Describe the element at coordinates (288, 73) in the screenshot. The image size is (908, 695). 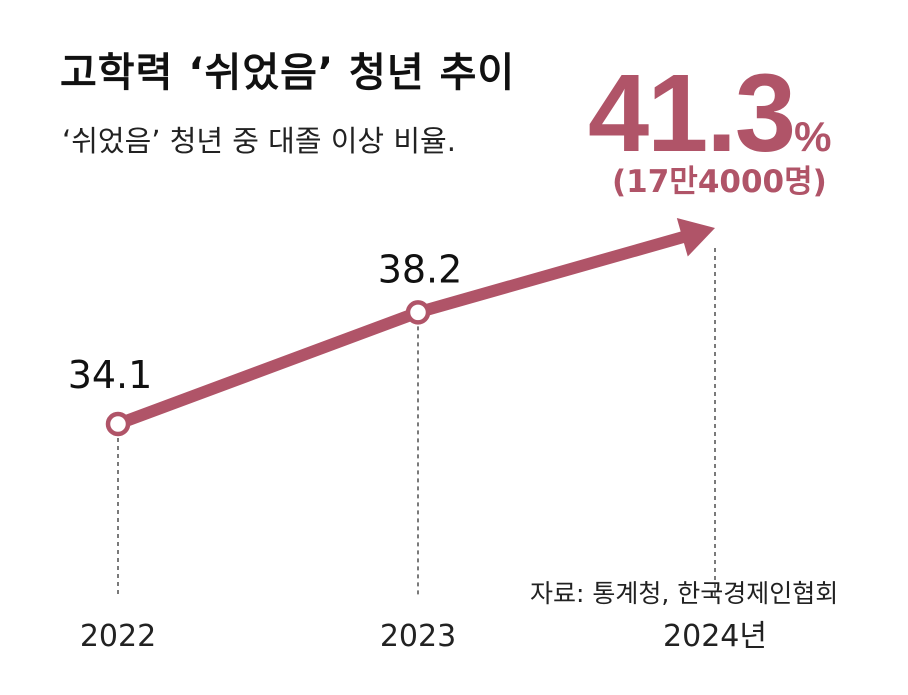
I see `chart-title: 고학력 ‘쉬었음’ 청년 추이` at that location.